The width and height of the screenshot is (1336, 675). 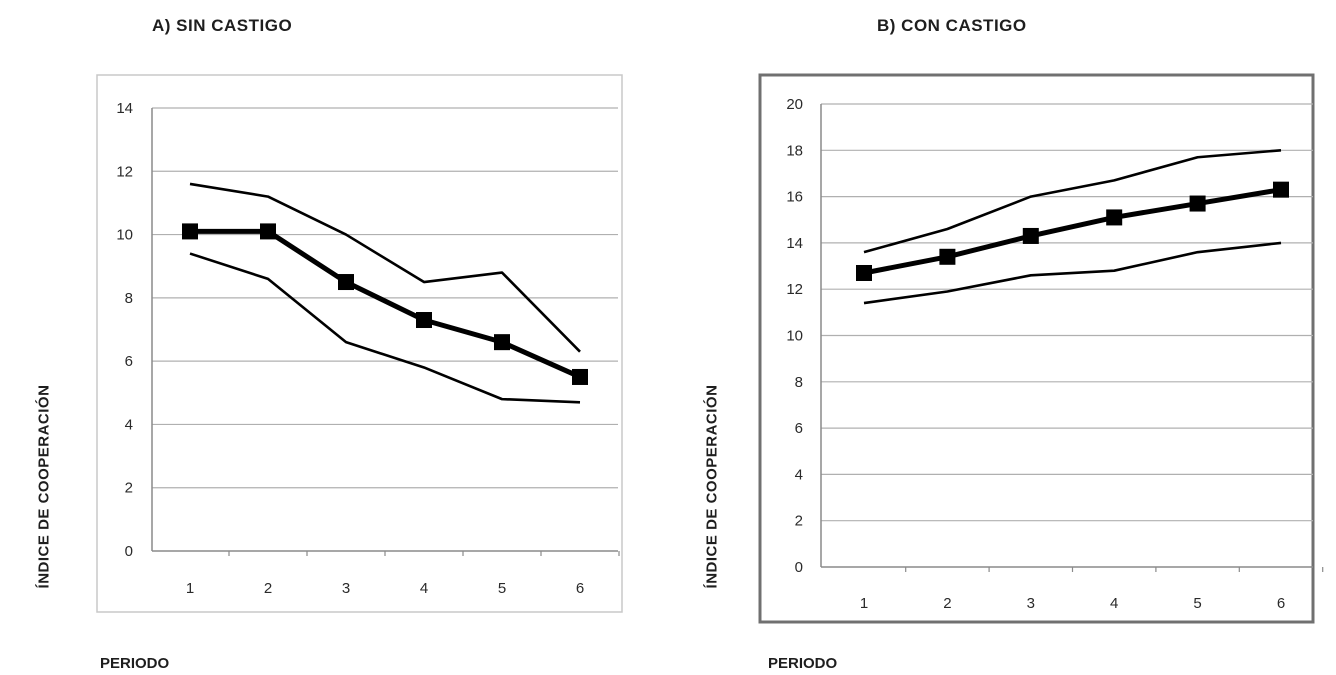 What do you see at coordinates (135, 663) in the screenshot?
I see `chart-a-x-axis-label: PERIODO` at bounding box center [135, 663].